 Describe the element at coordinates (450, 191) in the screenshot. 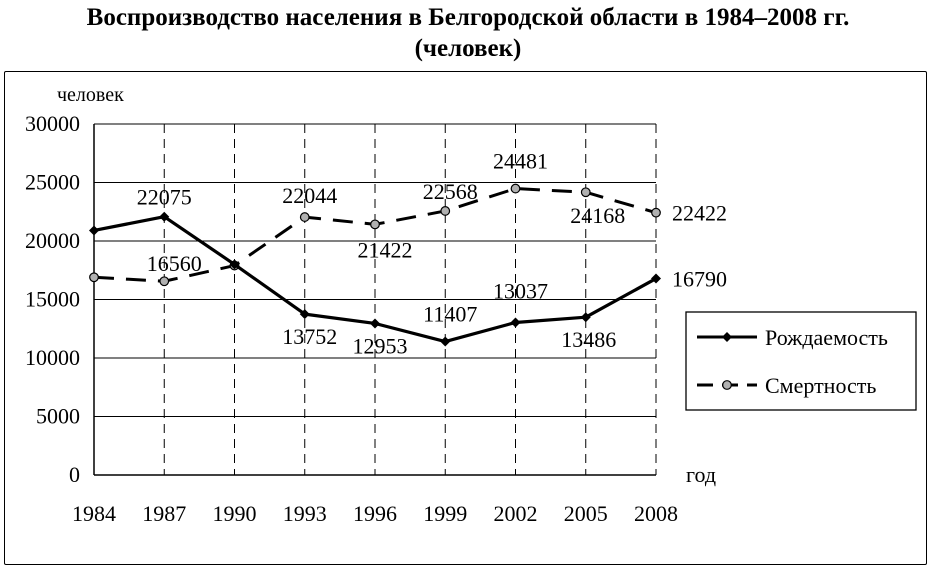

I see `data-label: 22568` at that location.